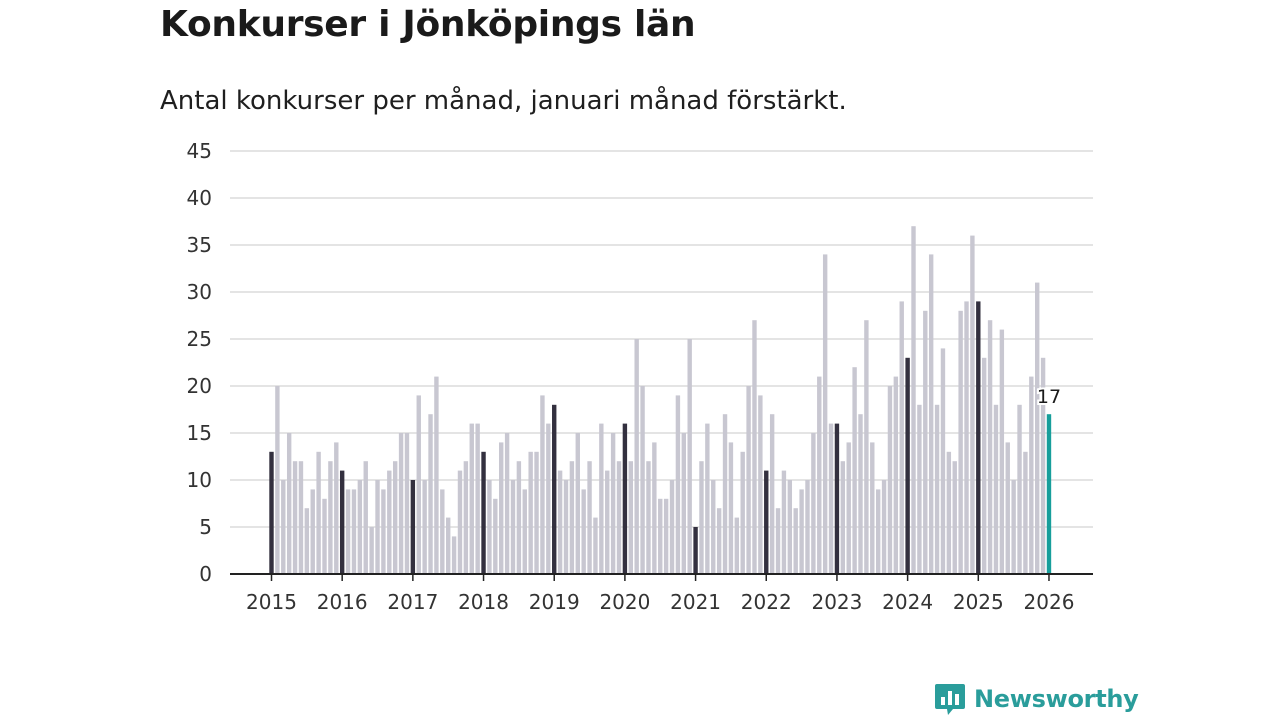 The height and width of the screenshot is (720, 1280). I want to click on y-tick-label: 15, so click(199, 433).